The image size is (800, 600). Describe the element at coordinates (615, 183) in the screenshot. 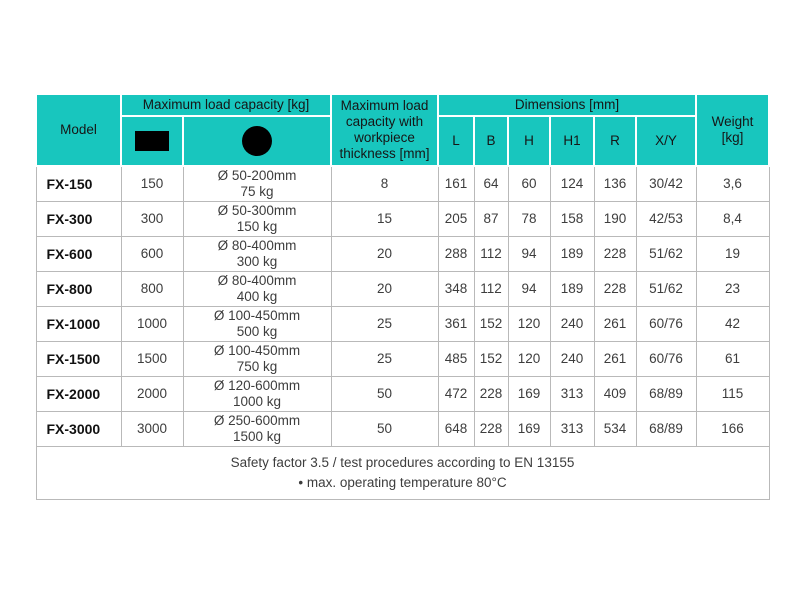

I see `cell-dim-R: 136` at that location.